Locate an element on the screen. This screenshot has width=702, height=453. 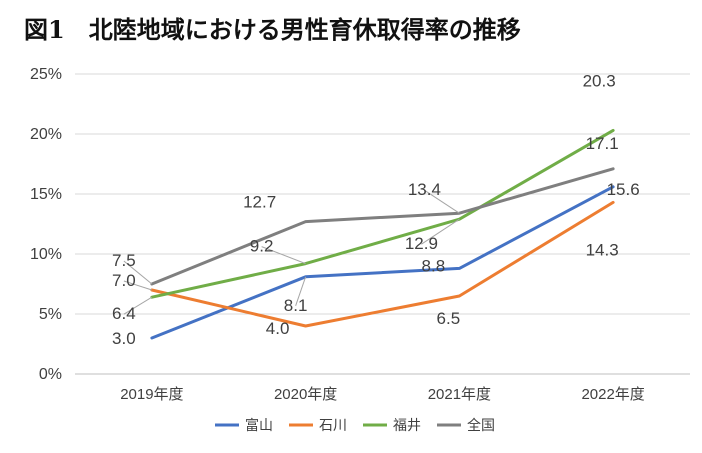
x-tick-label: 2021年度 is located at coordinates (459, 394).